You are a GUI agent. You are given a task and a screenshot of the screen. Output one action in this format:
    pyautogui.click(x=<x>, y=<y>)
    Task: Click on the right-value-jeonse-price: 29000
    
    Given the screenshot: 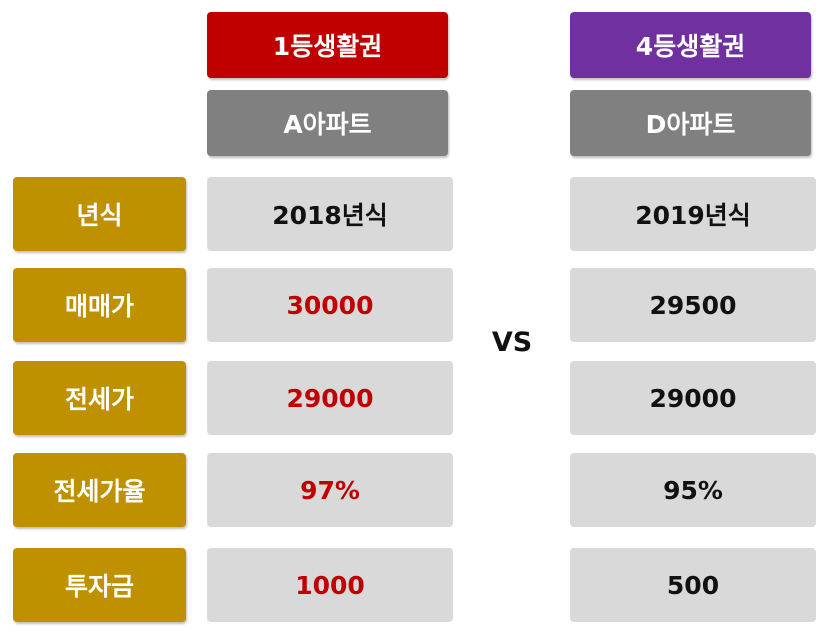 What is the action you would take?
    pyautogui.click(x=693, y=398)
    